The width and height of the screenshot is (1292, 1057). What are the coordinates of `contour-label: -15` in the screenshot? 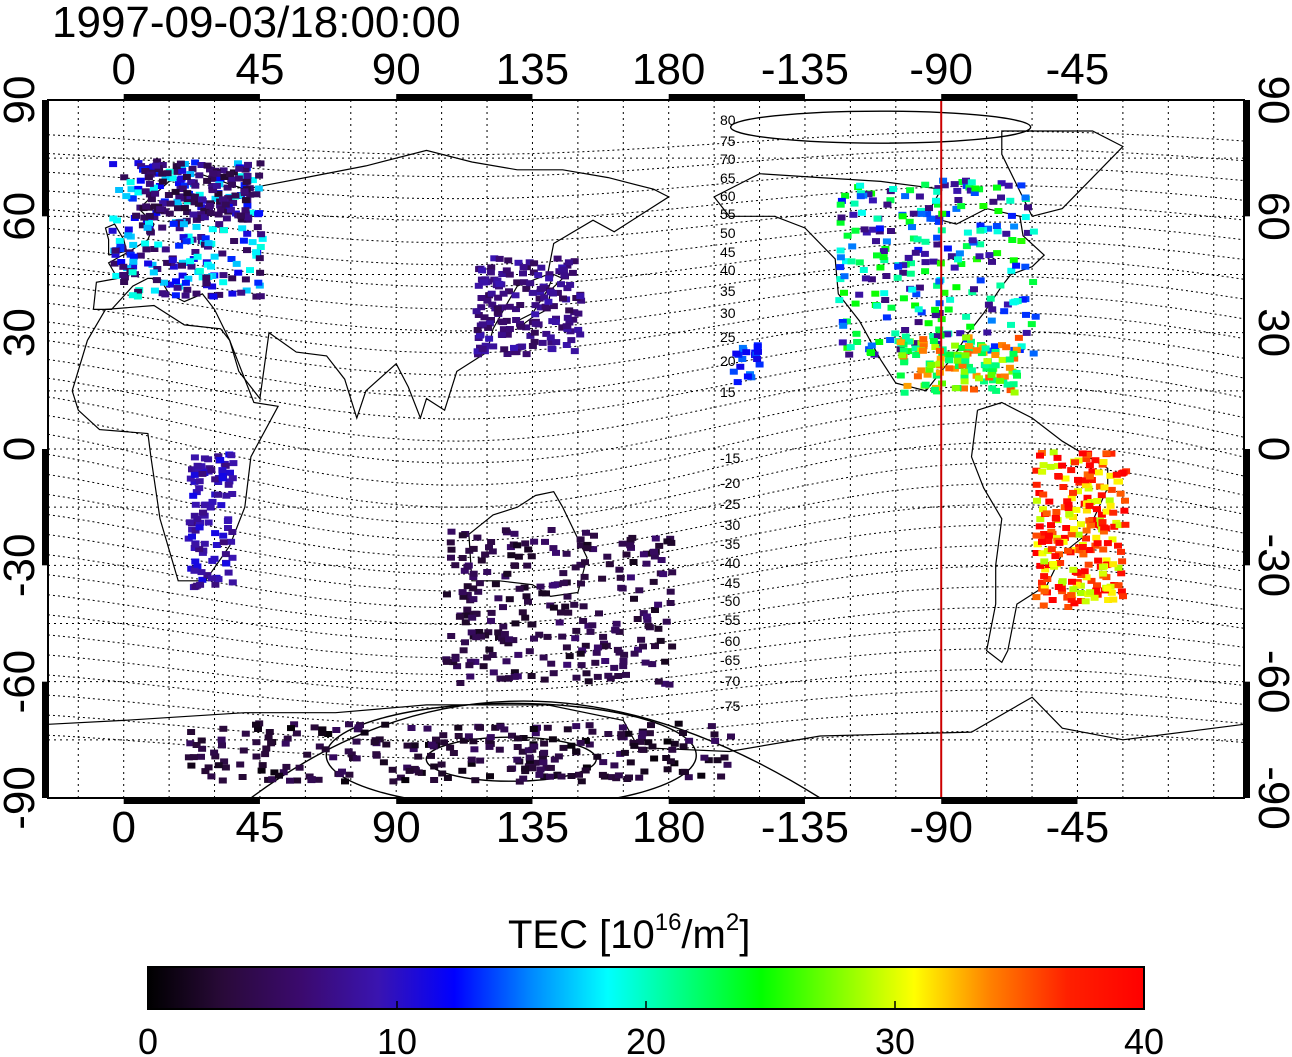 It's located at (730, 458).